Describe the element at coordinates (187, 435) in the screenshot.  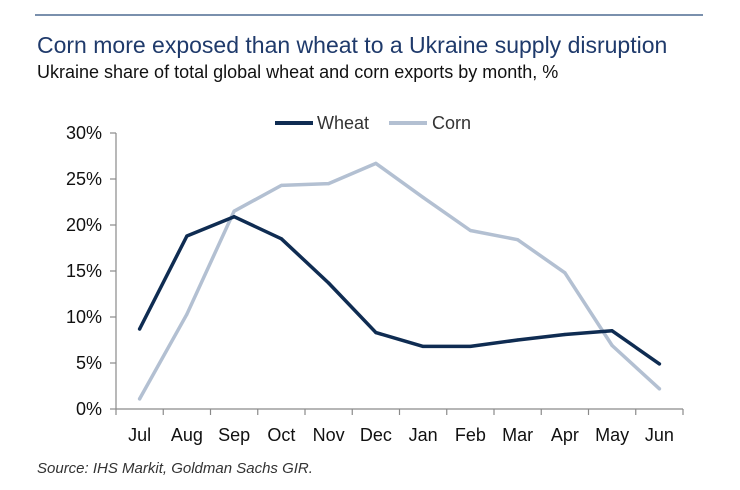
I see `x-tick-label: Aug` at that location.